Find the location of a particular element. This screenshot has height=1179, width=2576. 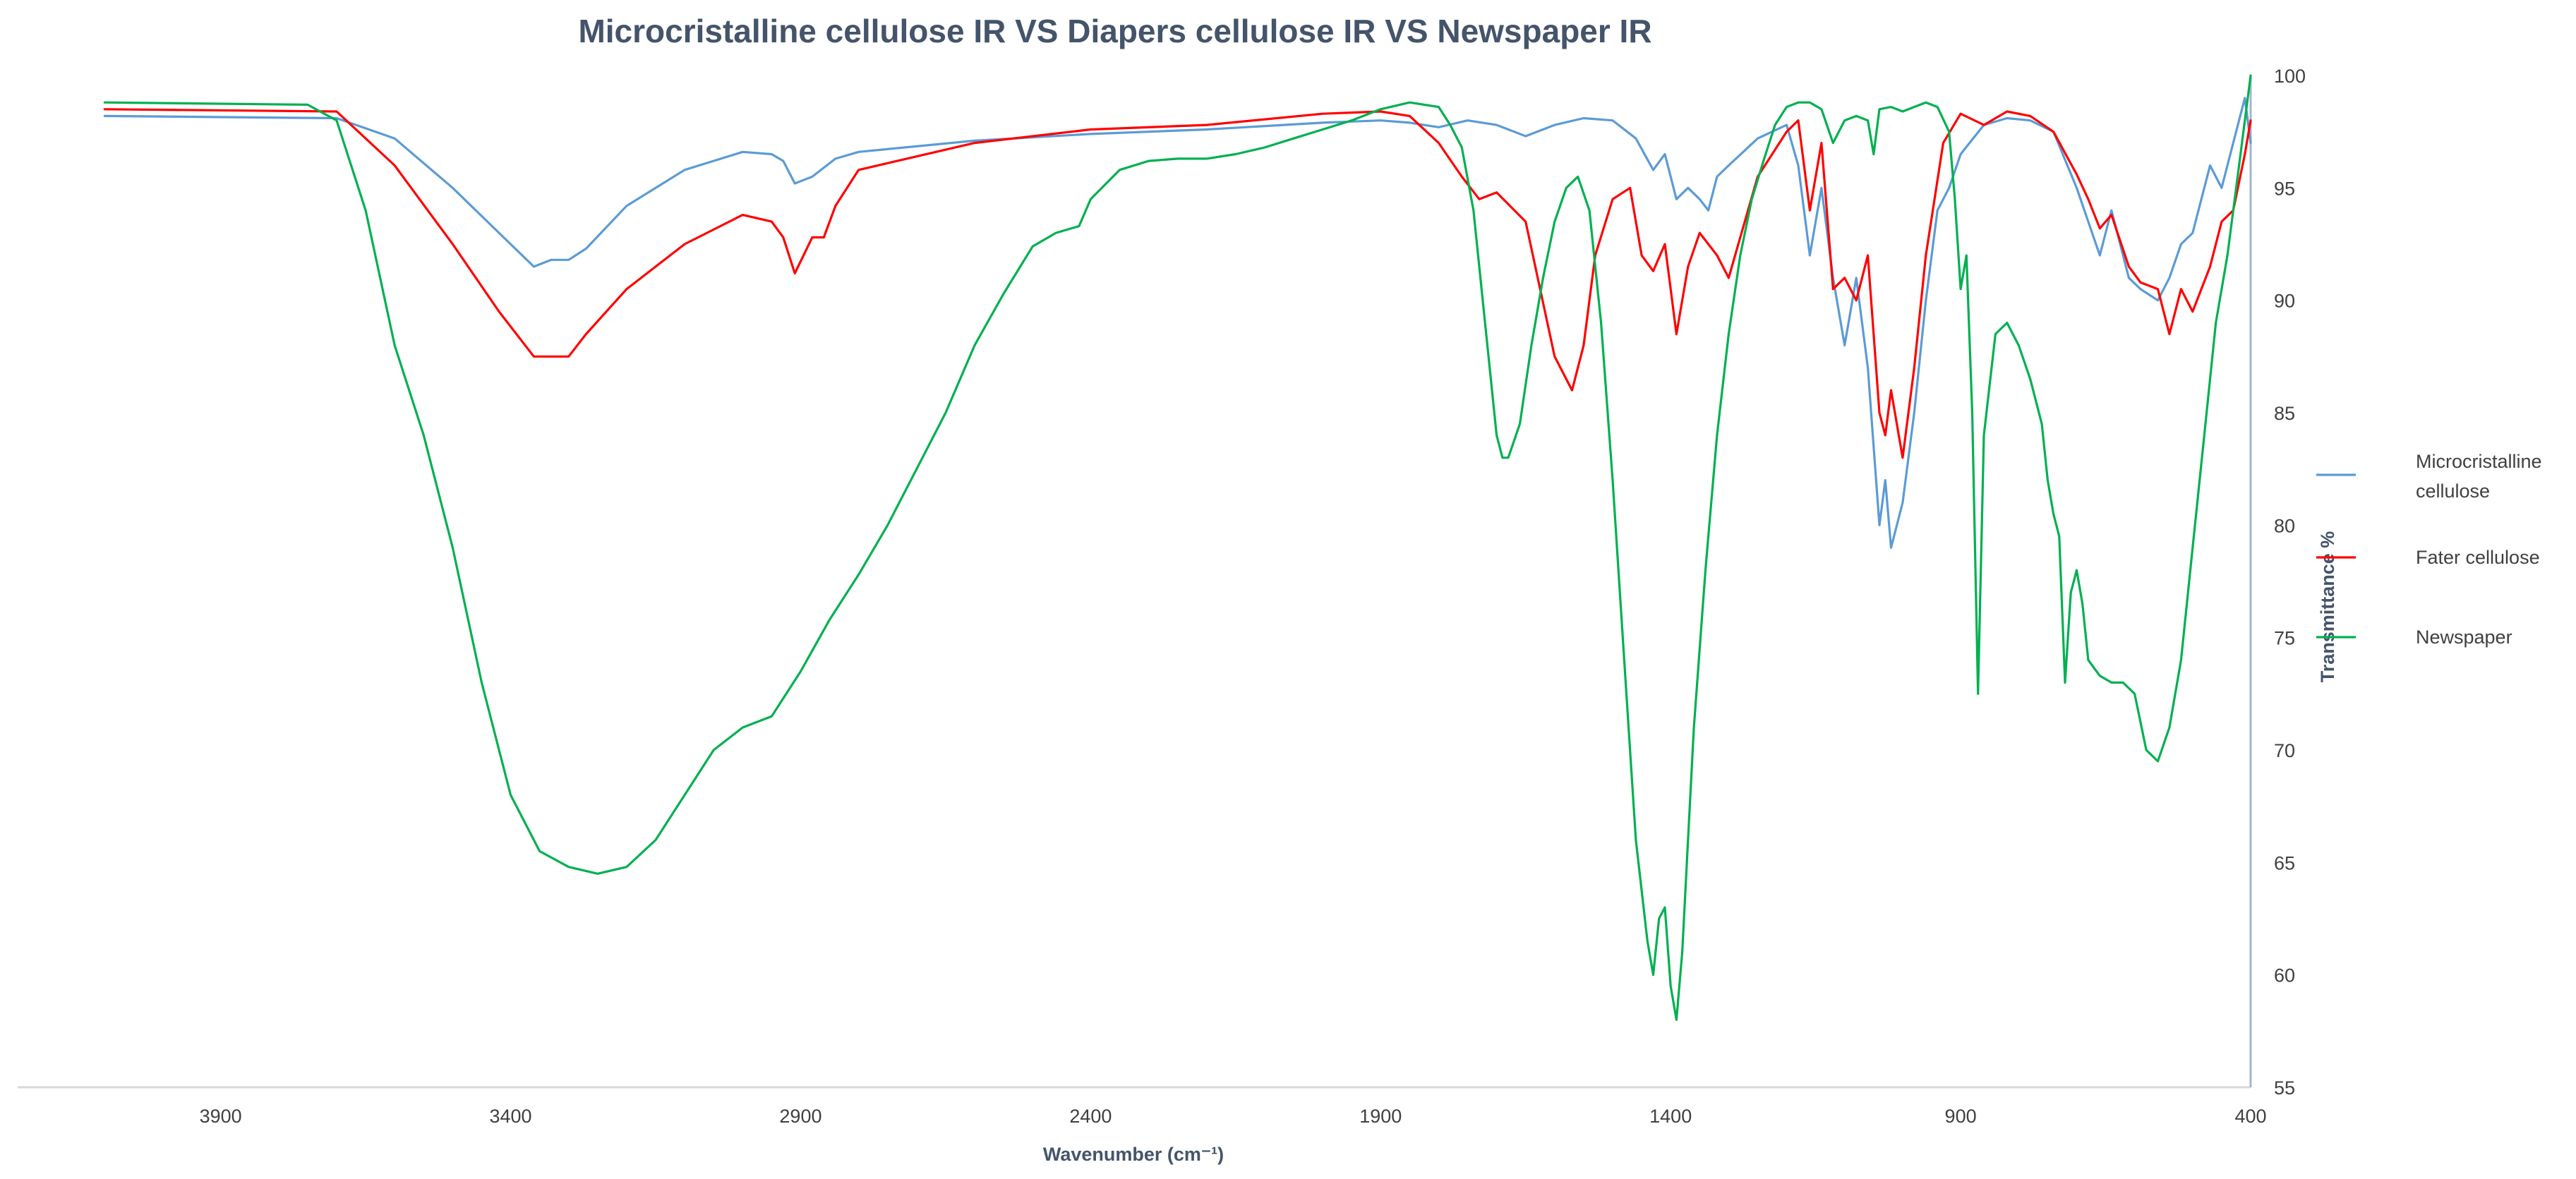

y-tick-label: 55 is located at coordinates (2284, 1088).